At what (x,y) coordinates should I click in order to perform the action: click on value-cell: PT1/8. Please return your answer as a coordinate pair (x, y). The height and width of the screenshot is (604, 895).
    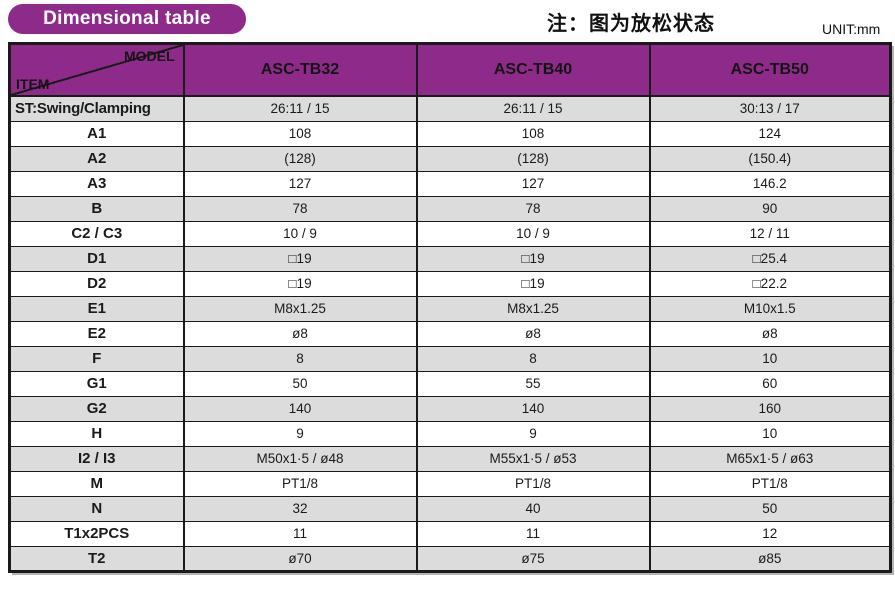
    Looking at the image, I should click on (770, 483).